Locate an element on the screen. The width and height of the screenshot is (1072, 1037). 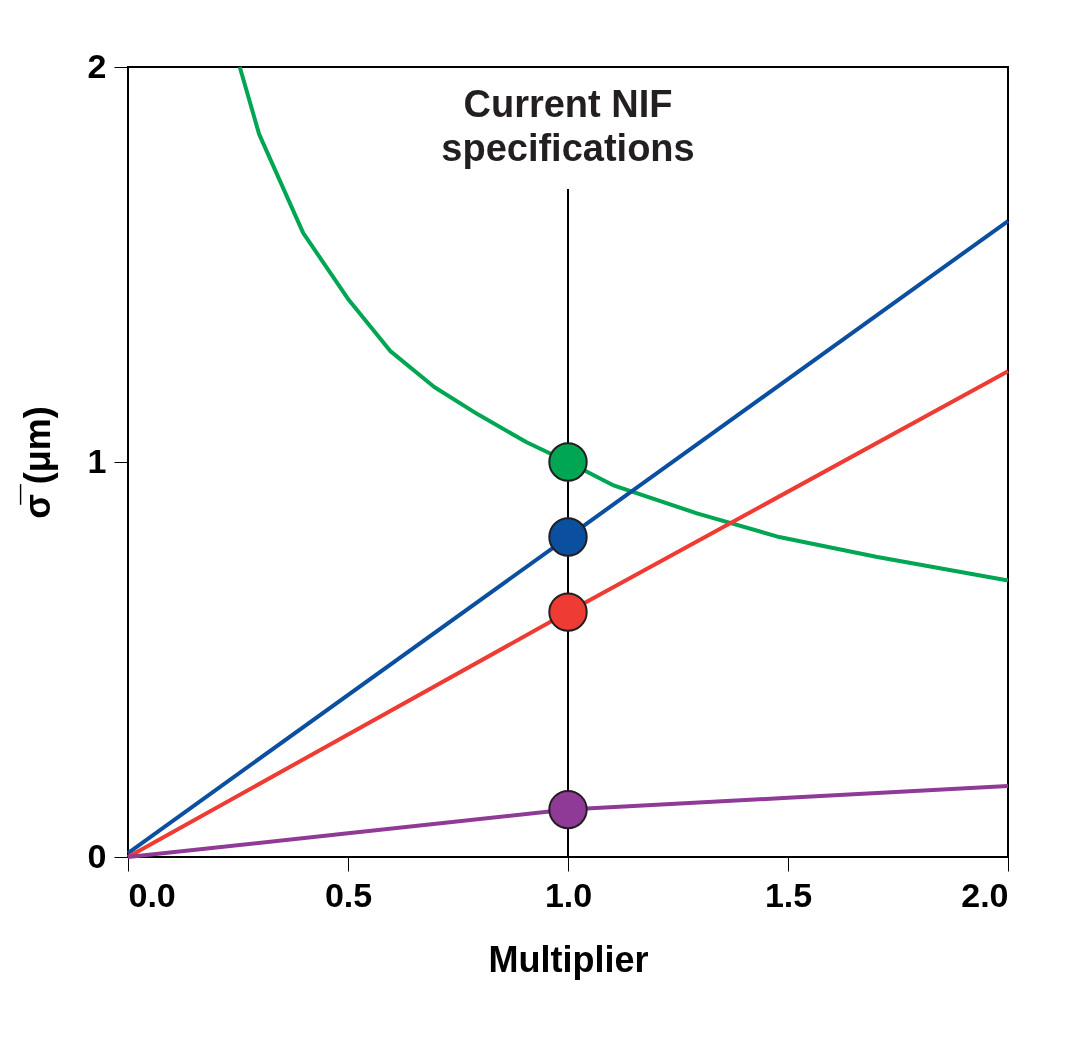
ref-line-label: Current NIF specifications is located at coordinates (568, 126).